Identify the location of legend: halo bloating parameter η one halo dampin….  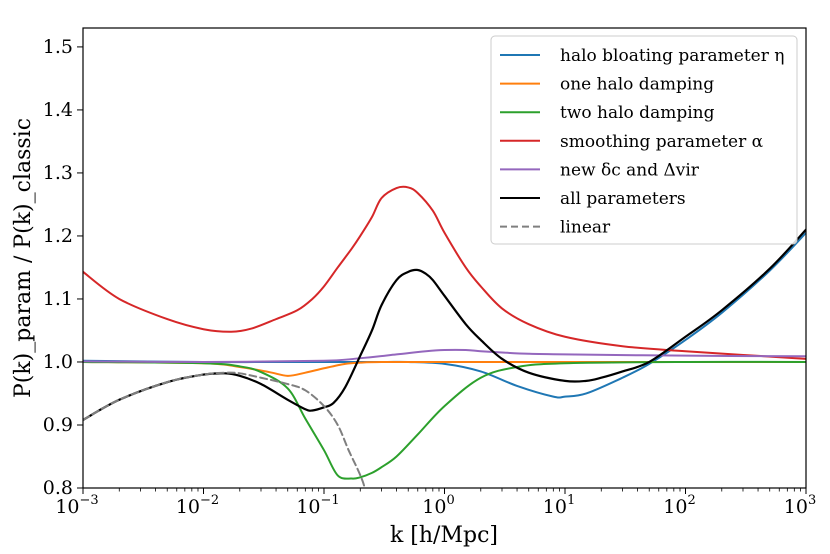
(644, 140).